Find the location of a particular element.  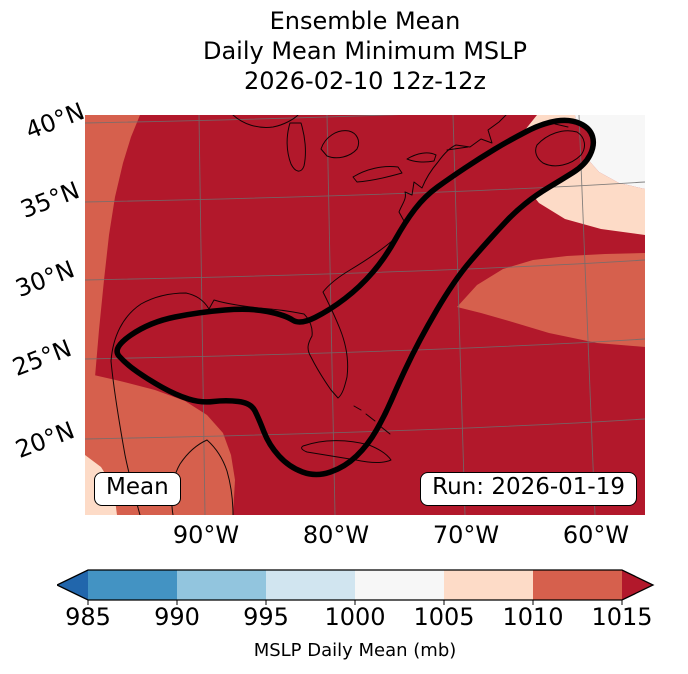

title-line-3: 2026-02-10 12z-12z is located at coordinates (365, 81).